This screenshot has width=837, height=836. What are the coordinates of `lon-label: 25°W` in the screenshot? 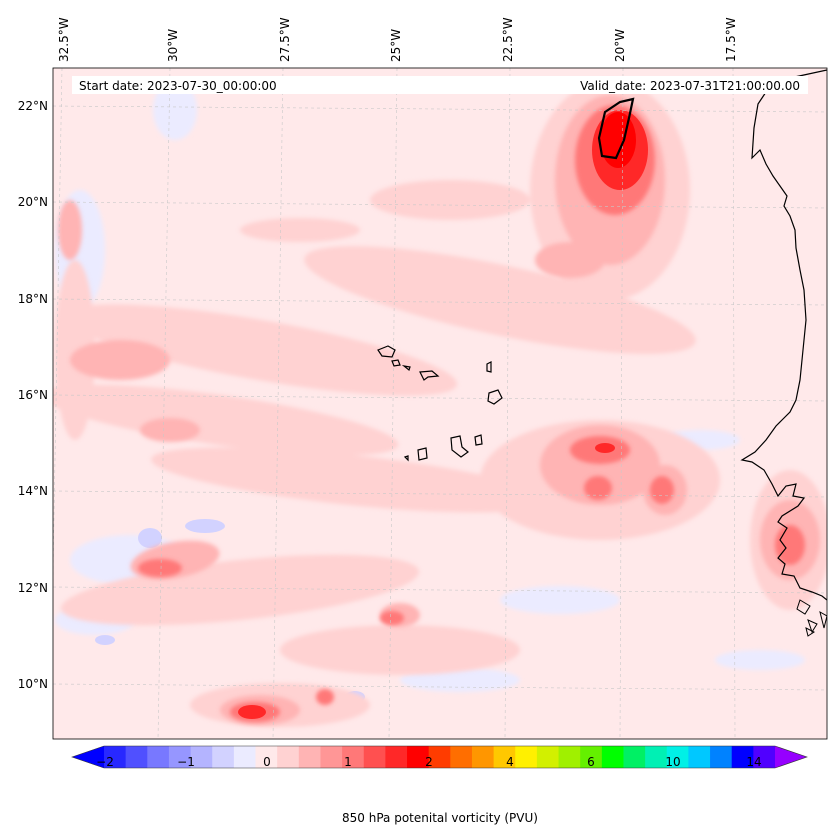 It's located at (396, 45).